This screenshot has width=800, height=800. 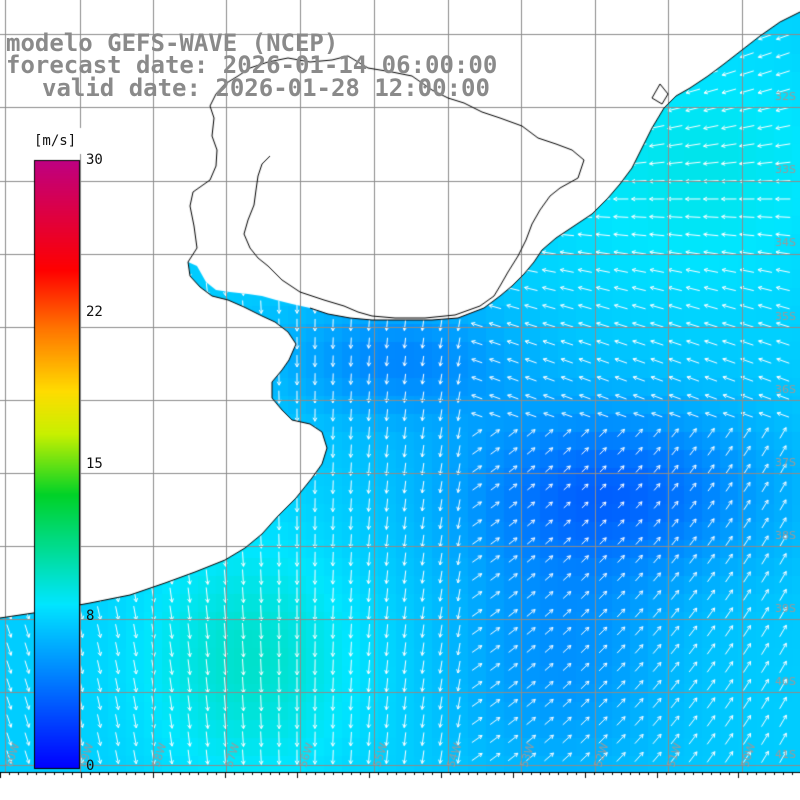 What do you see at coordinates (266, 88) in the screenshot?
I see `valid-date-title: valid date: 2026-01-28 12:00:00` at bounding box center [266, 88].